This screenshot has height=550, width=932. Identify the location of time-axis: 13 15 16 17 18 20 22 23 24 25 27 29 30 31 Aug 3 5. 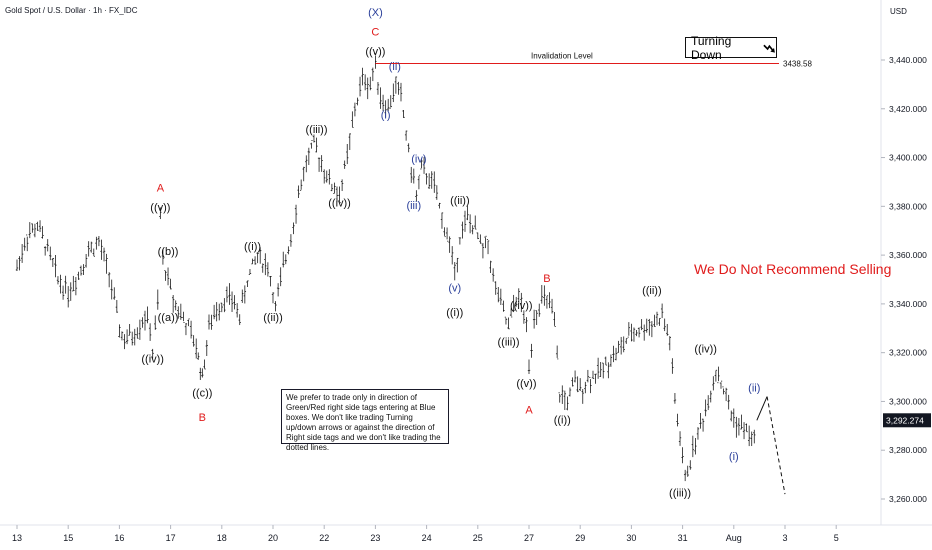
(425, 534).